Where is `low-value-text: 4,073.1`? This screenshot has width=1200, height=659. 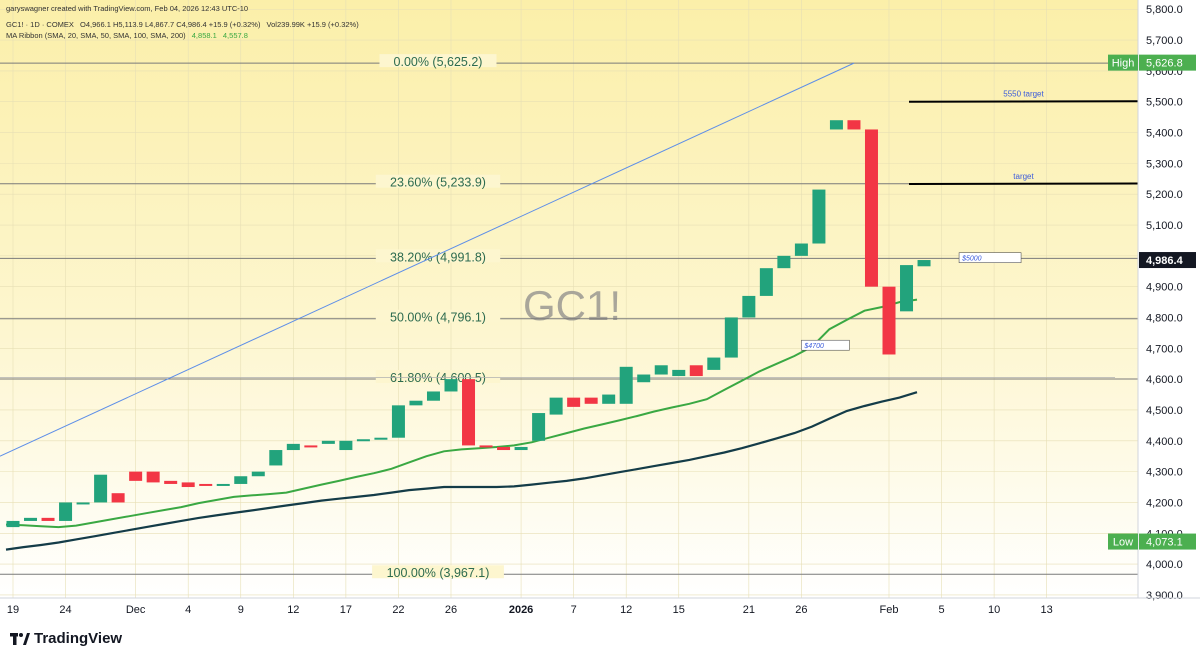
low-value-text: 4,073.1 is located at coordinates (1164, 543).